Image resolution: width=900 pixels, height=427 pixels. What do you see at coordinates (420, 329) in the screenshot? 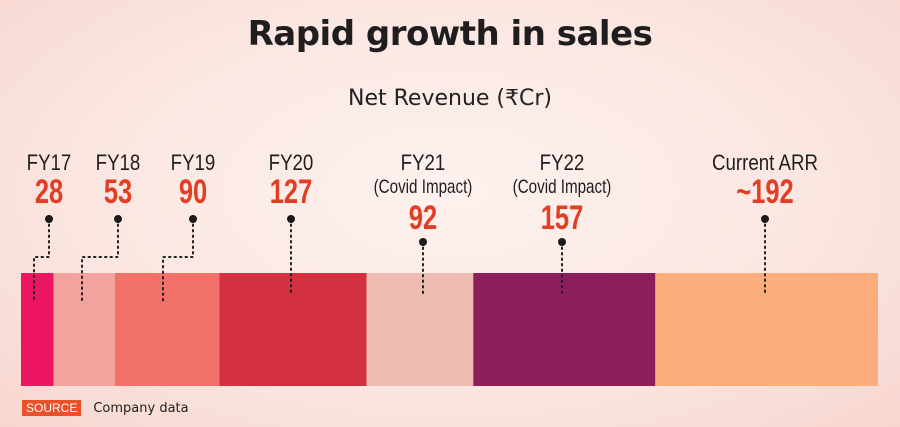
I see `bar-segment-fy21` at bounding box center [420, 329].